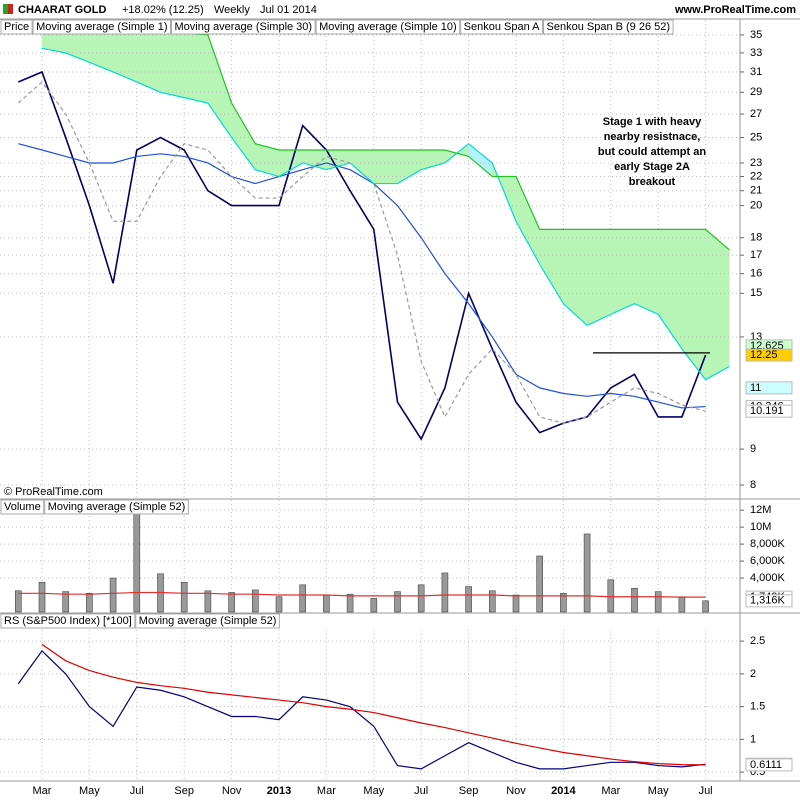 The image size is (800, 800). What do you see at coordinates (756, 206) in the screenshot?
I see `y-tick-label: 20` at bounding box center [756, 206].